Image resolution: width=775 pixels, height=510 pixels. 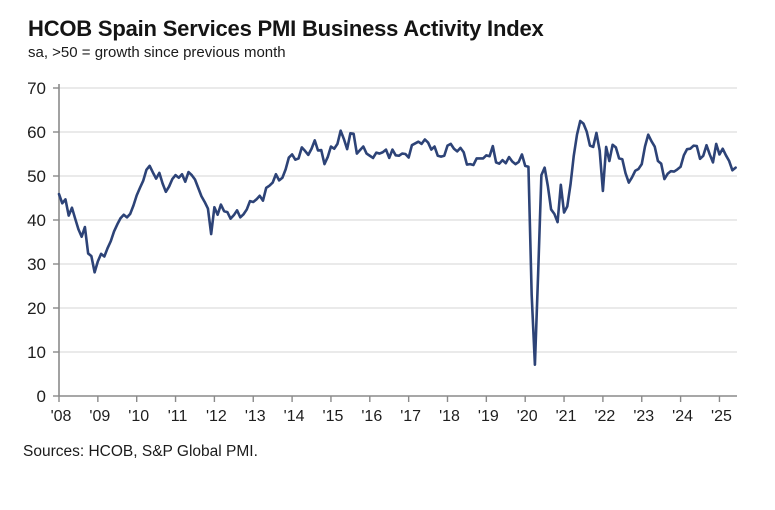 I want to click on x-axis-tick-label-'13: '13, so click(x=255, y=416).